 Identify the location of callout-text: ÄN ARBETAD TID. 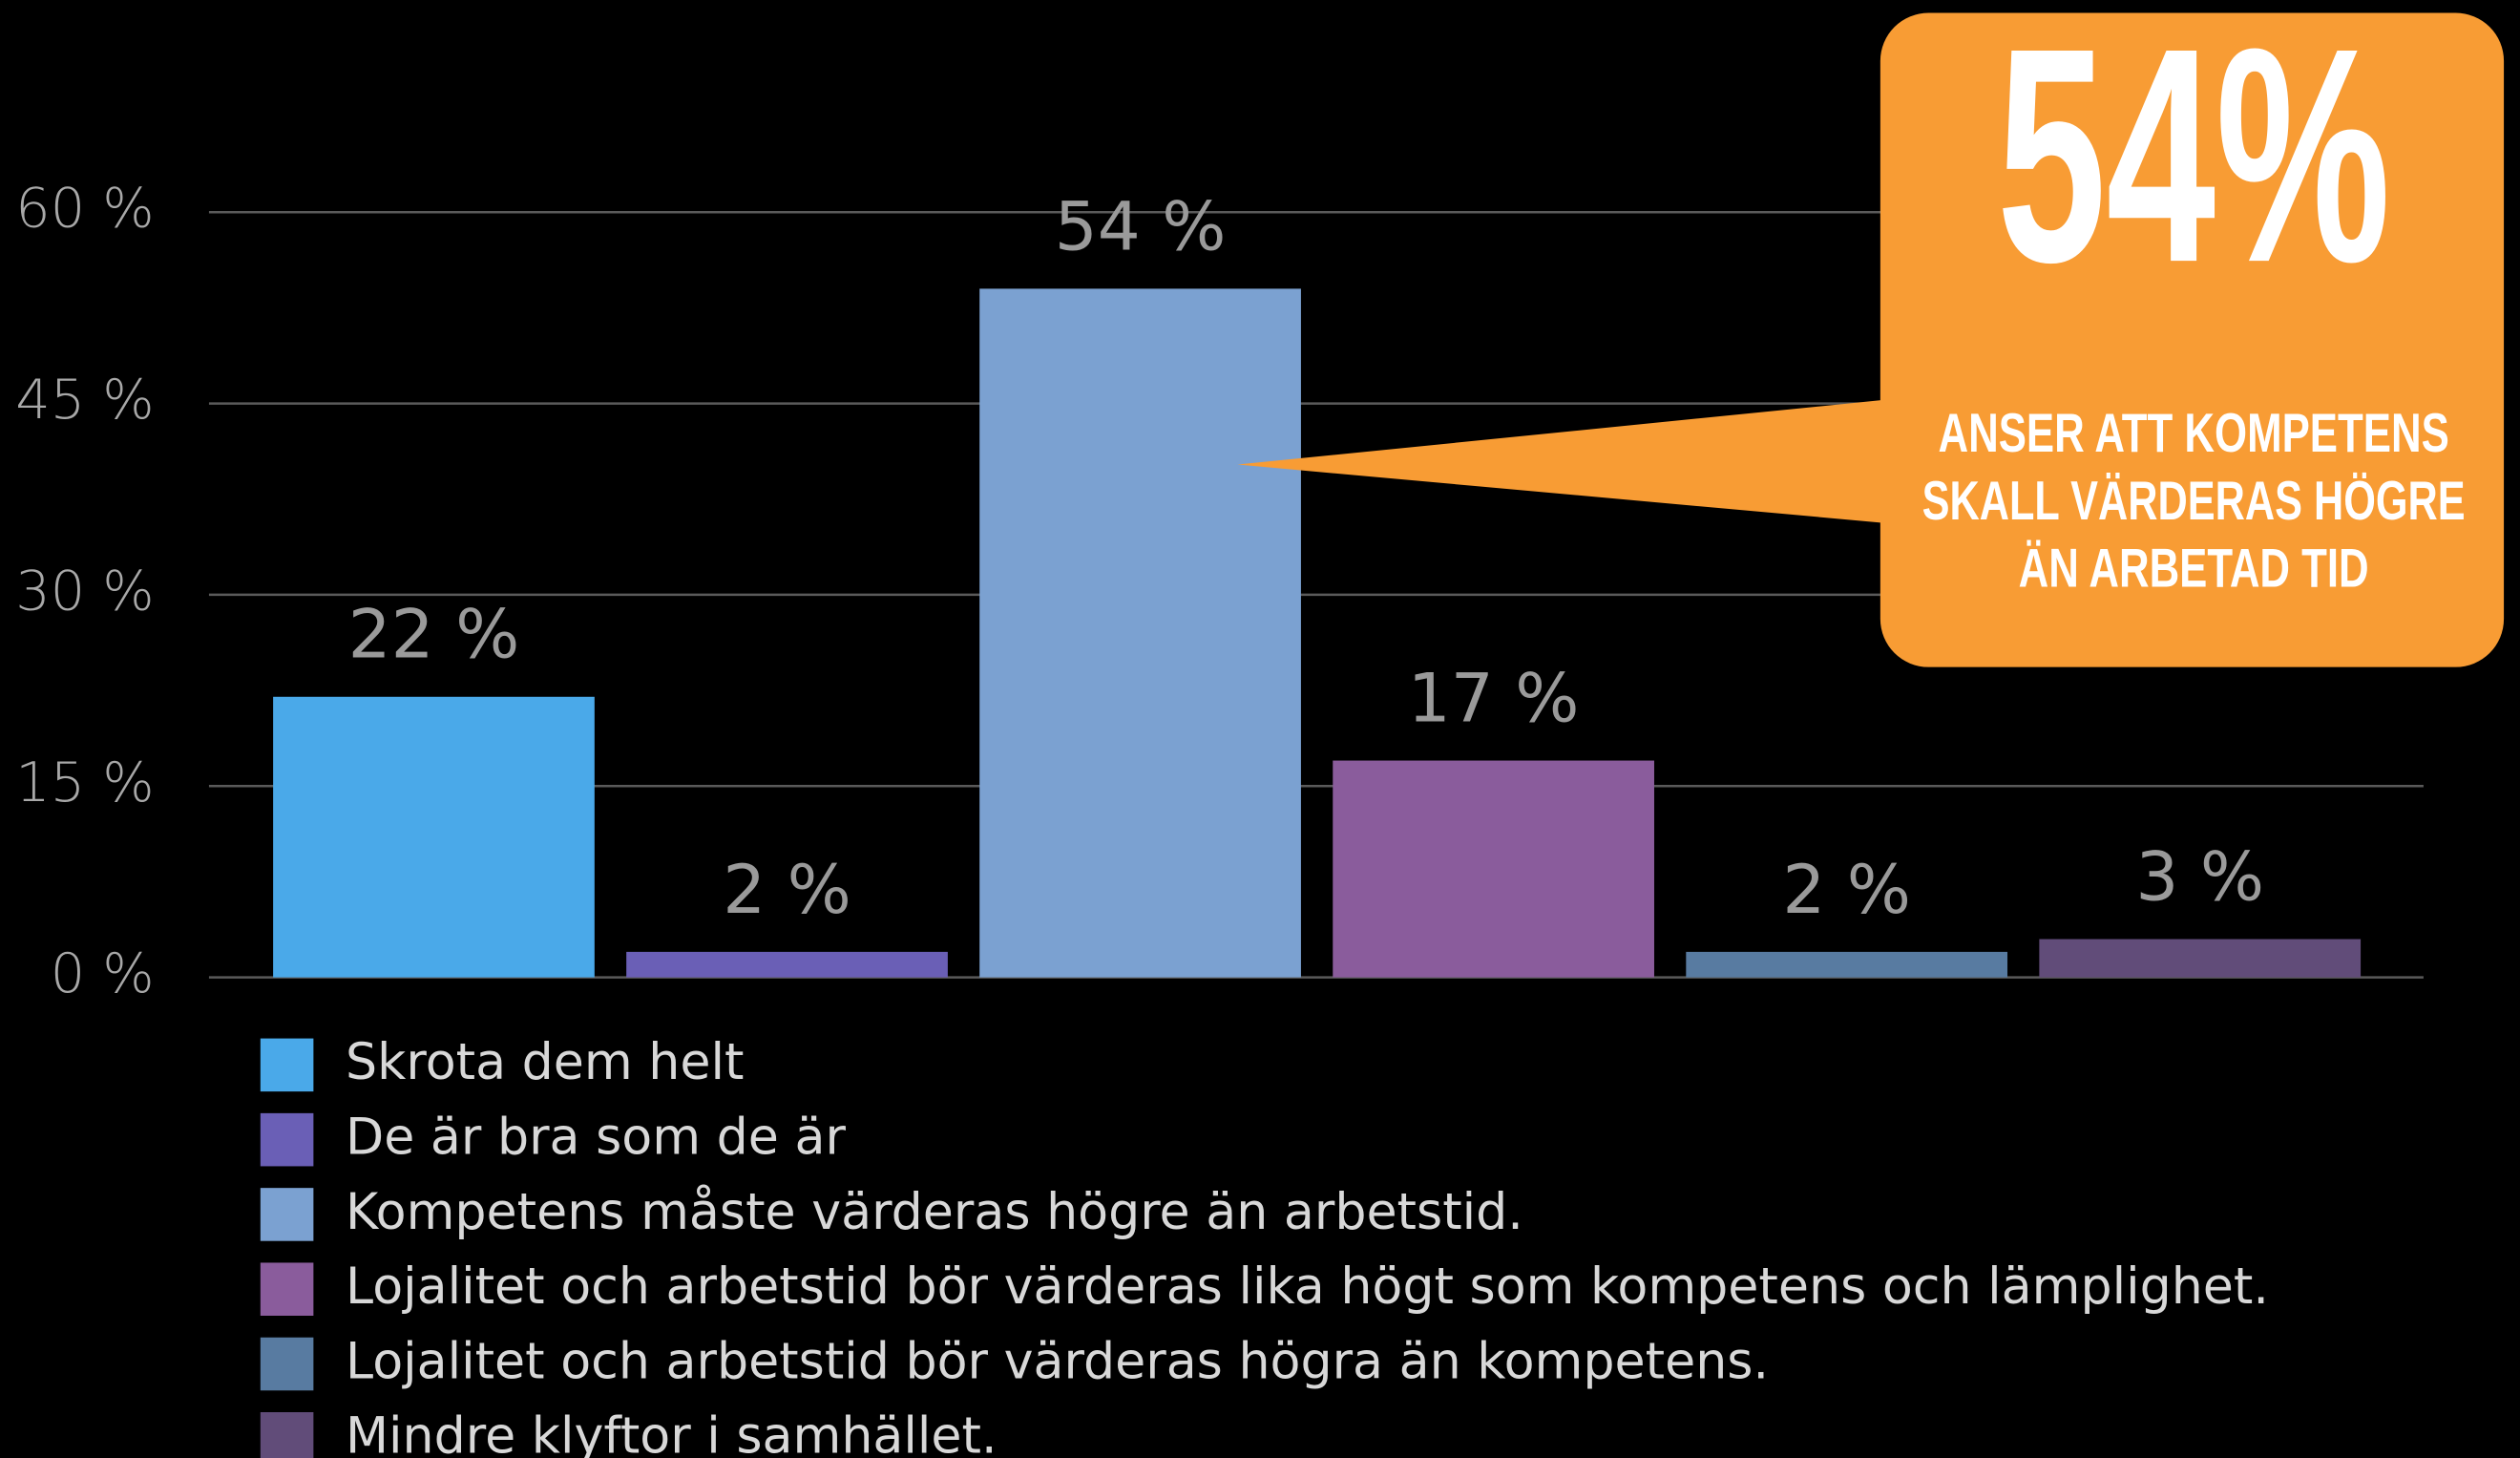
(2194, 569).